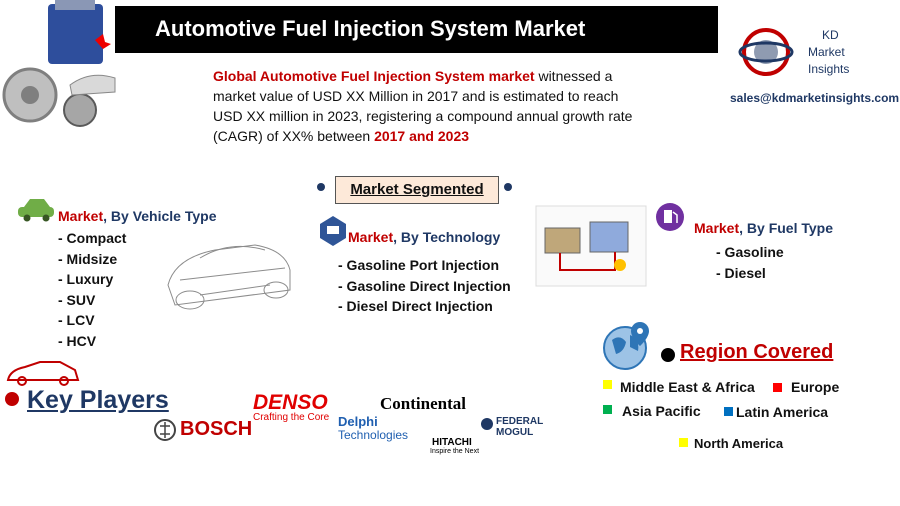 This screenshot has width=900, height=506. What do you see at coordinates (36, 210) in the screenshot?
I see `car-icon` at bounding box center [36, 210].